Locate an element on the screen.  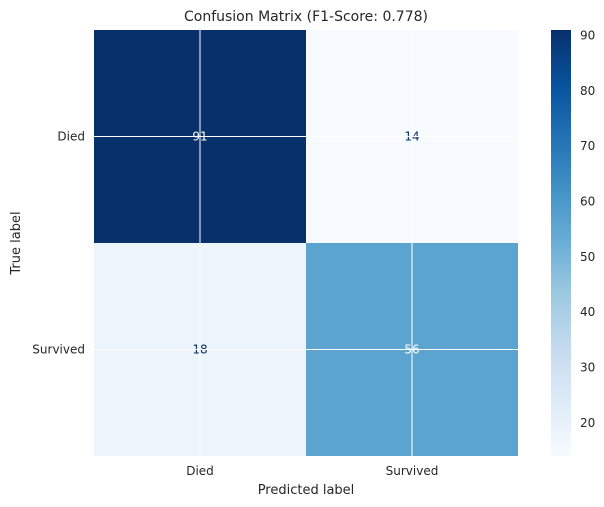
colorbar is located at coordinates (561, 243).